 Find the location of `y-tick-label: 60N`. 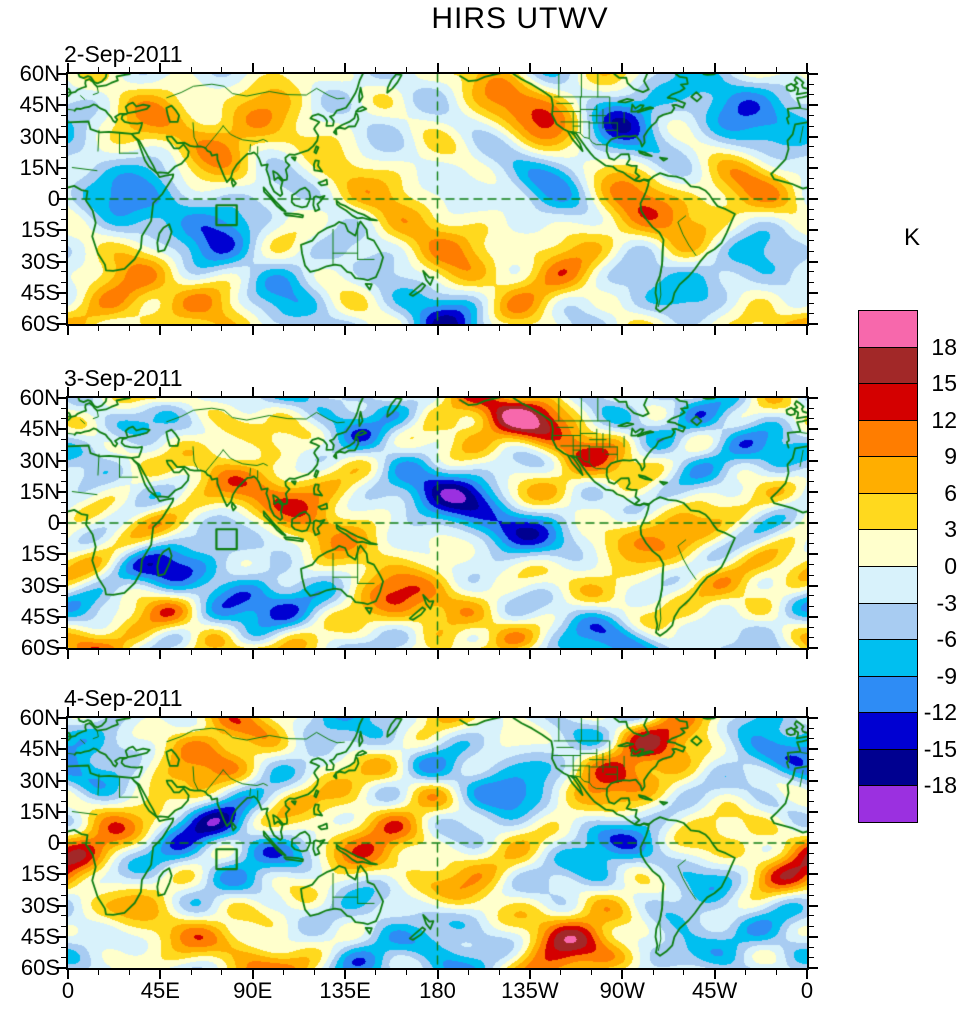

y-tick-label: 60N is located at coordinates (39, 397).